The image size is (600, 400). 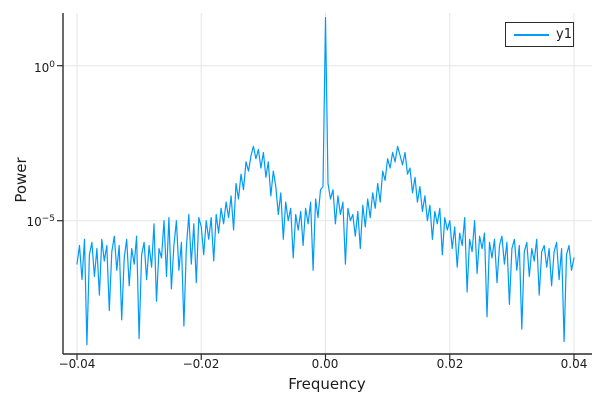 I want to click on legend-line-sample, so click(x=531, y=34).